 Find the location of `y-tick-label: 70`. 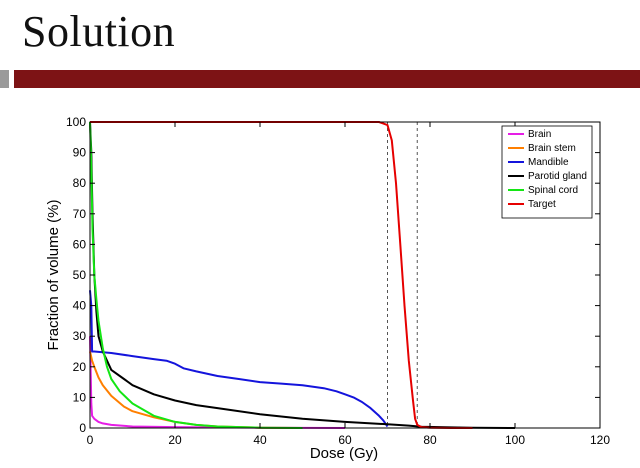

y-tick-label: 70 is located at coordinates (80, 214).